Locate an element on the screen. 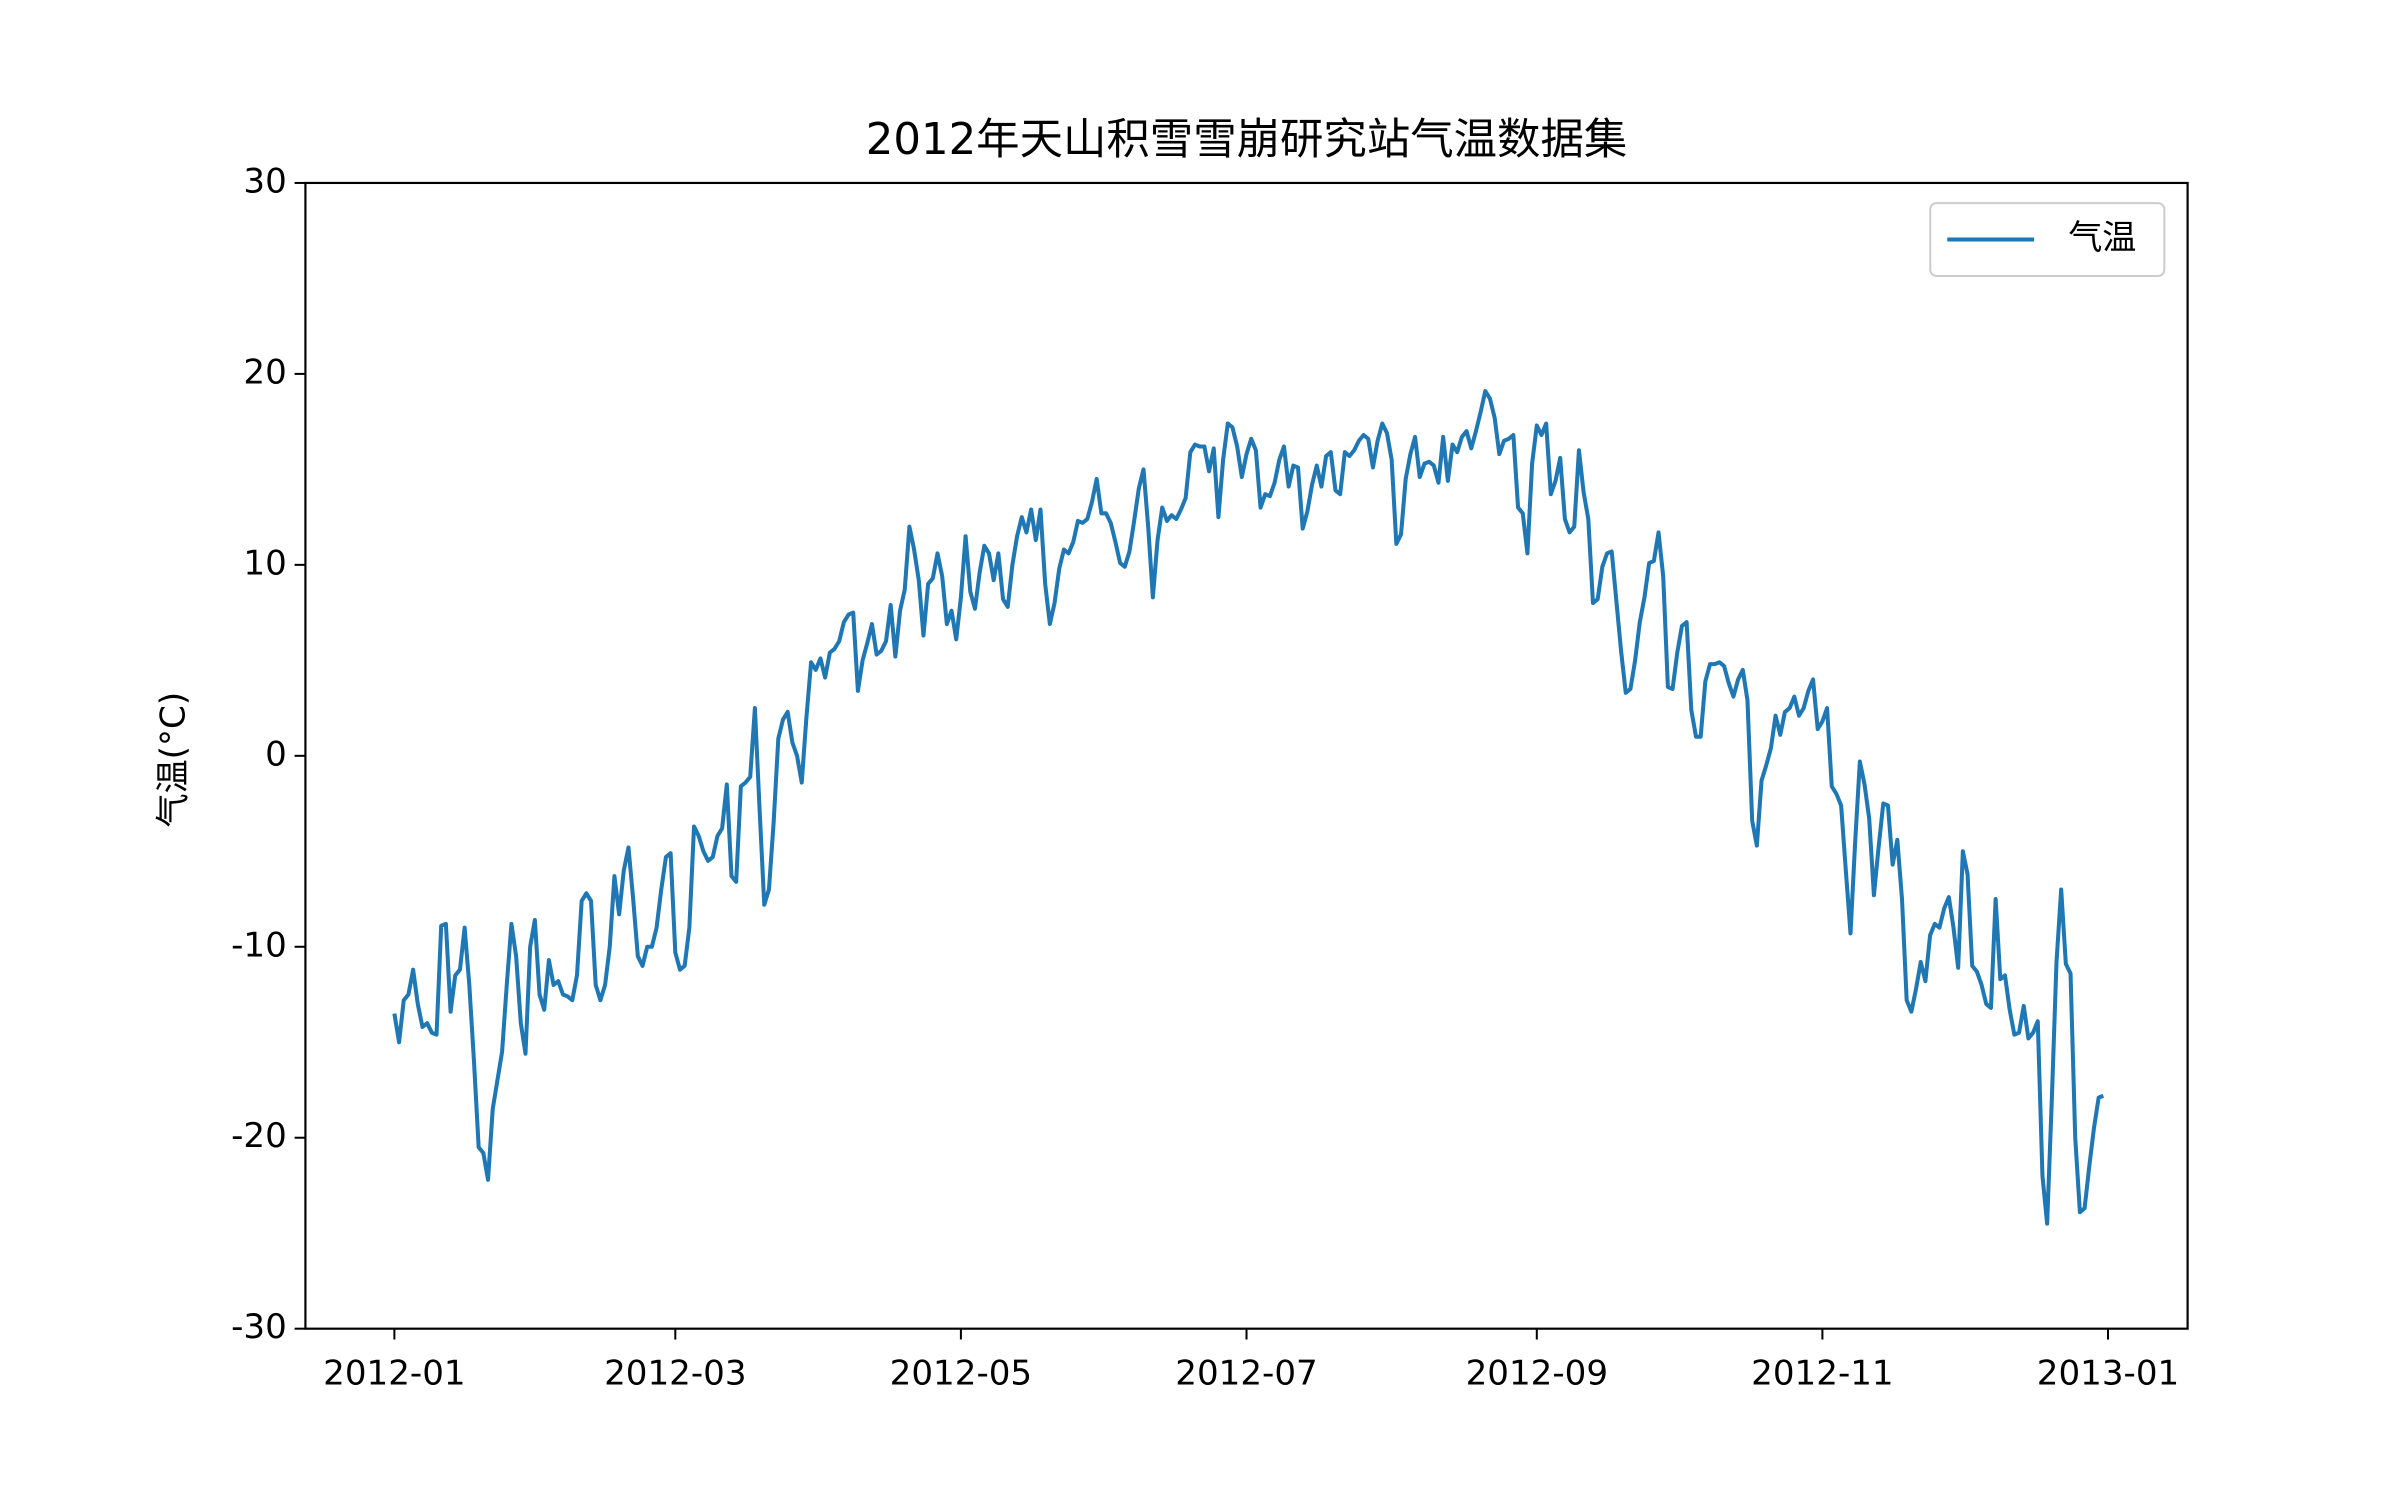 The height and width of the screenshot is (1500, 2400). legend: 气温 is located at coordinates (2047, 239).